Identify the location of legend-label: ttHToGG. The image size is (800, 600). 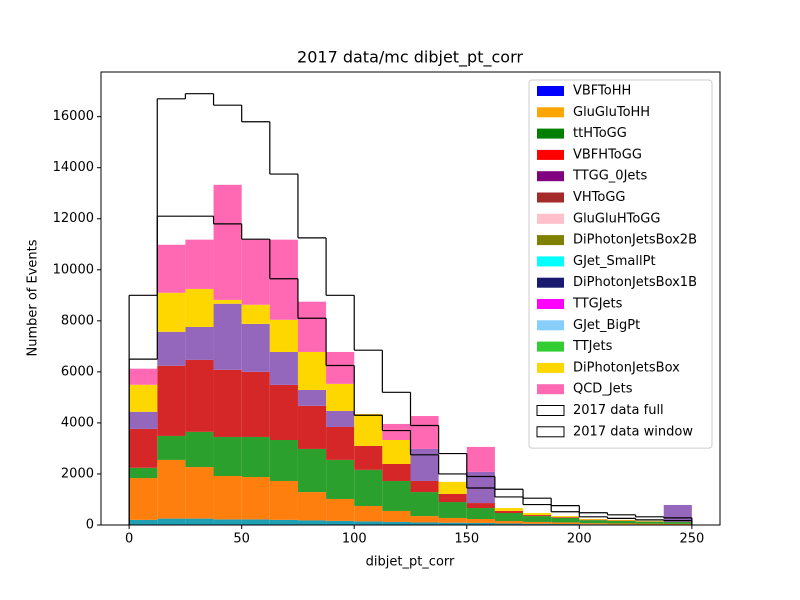
(600, 133).